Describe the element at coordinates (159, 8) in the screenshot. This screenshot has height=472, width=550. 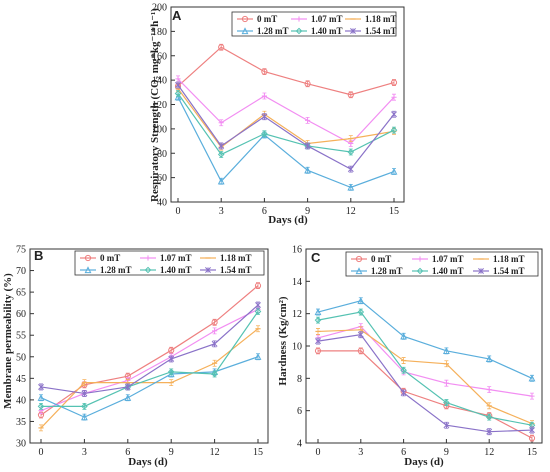
I see `y-tick-label: 200` at that location.